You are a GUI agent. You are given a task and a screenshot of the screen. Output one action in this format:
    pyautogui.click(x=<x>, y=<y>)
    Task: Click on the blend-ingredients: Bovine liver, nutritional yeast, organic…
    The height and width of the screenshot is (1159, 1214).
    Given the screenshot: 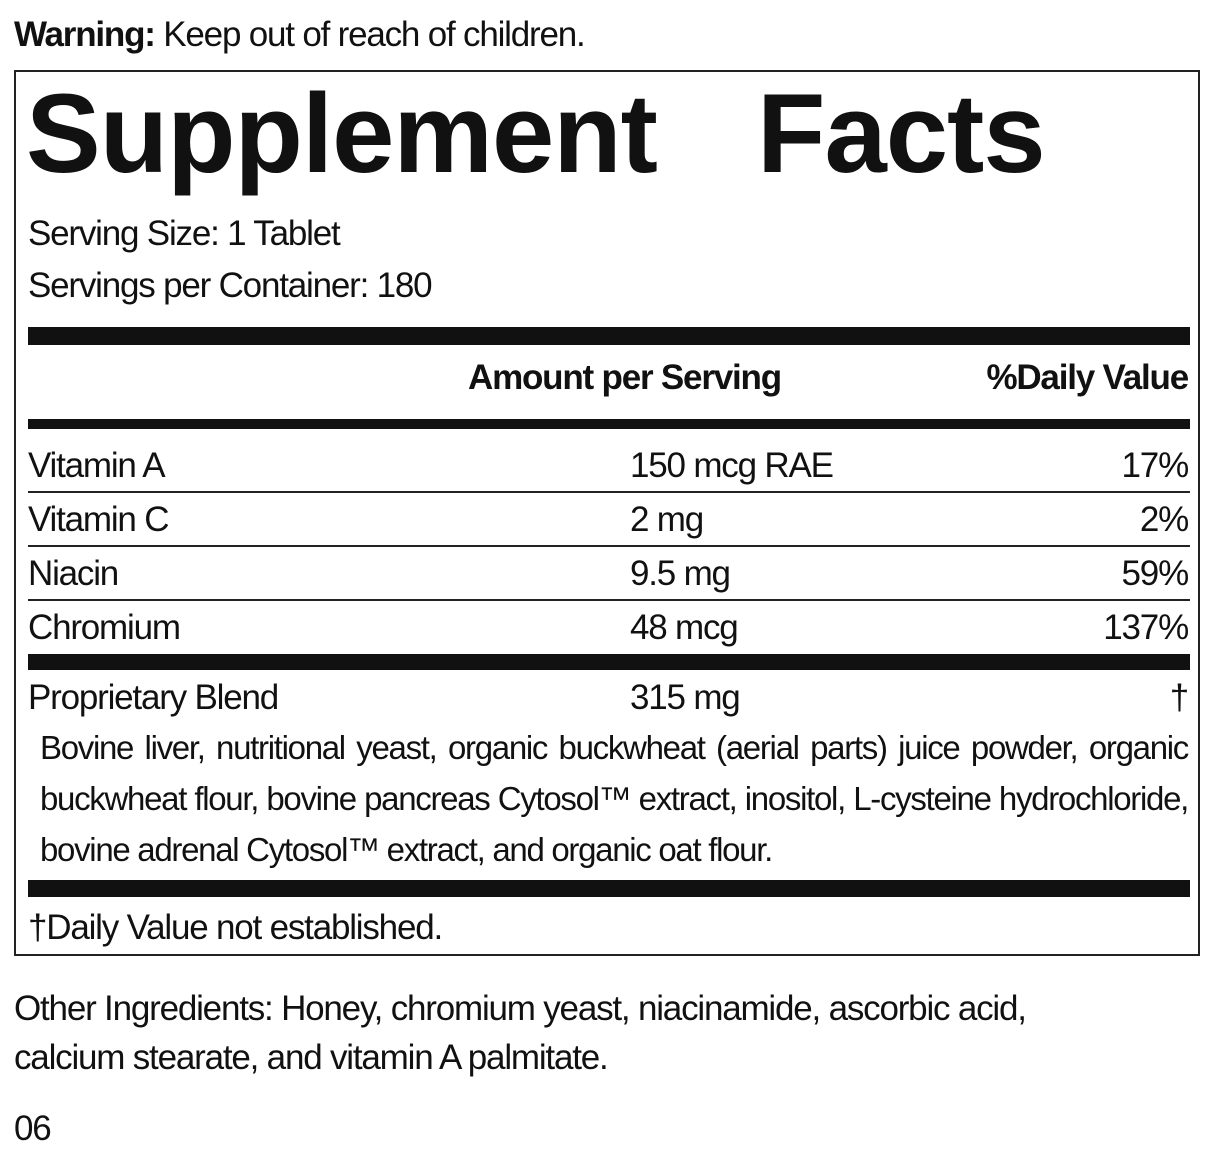 What is the action you would take?
    pyautogui.click(x=614, y=798)
    